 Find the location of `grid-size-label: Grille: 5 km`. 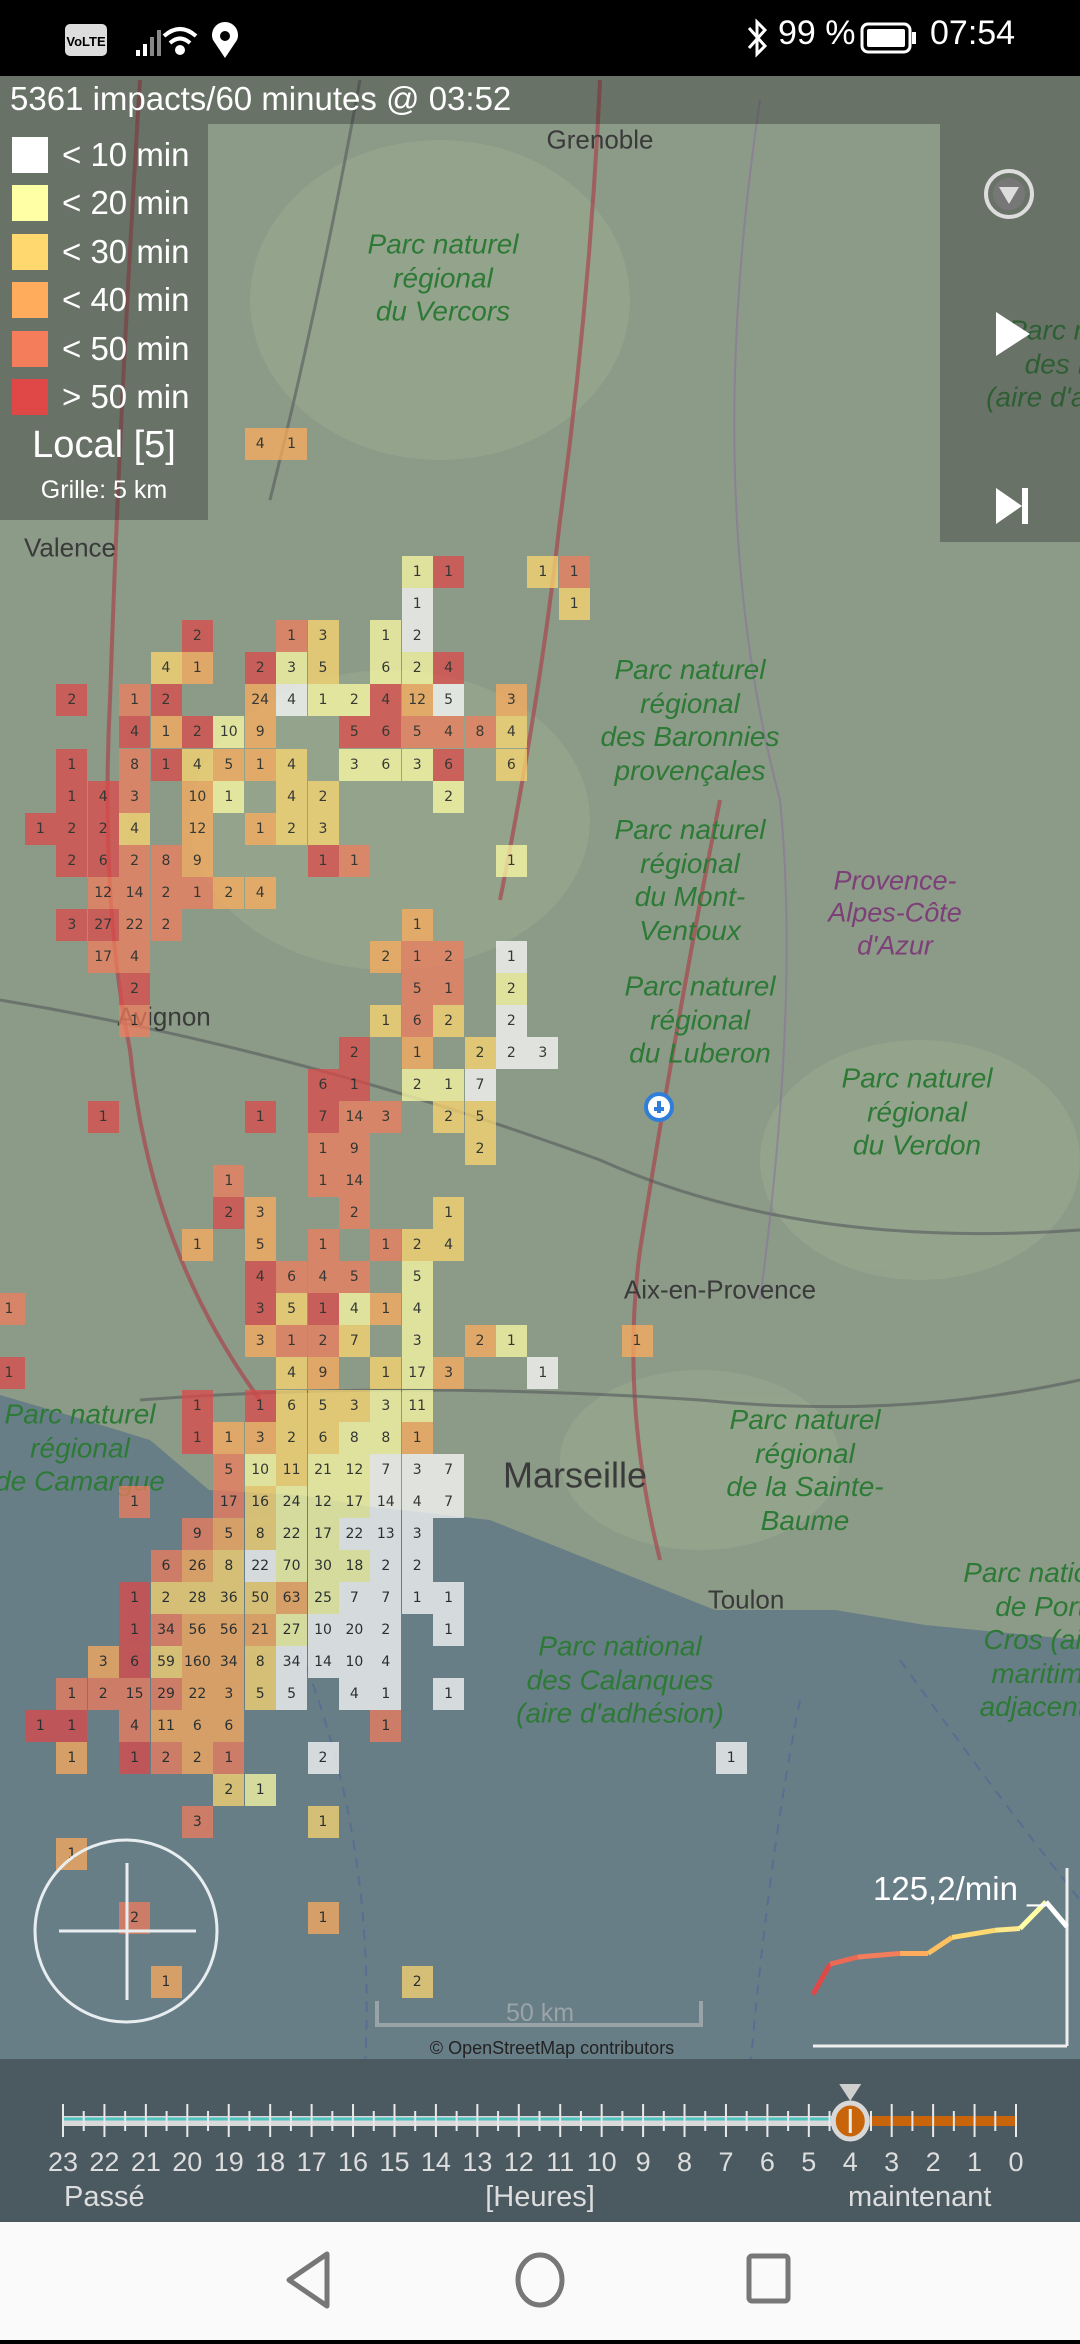

grid-size-label: Grille: 5 km is located at coordinates (104, 490).